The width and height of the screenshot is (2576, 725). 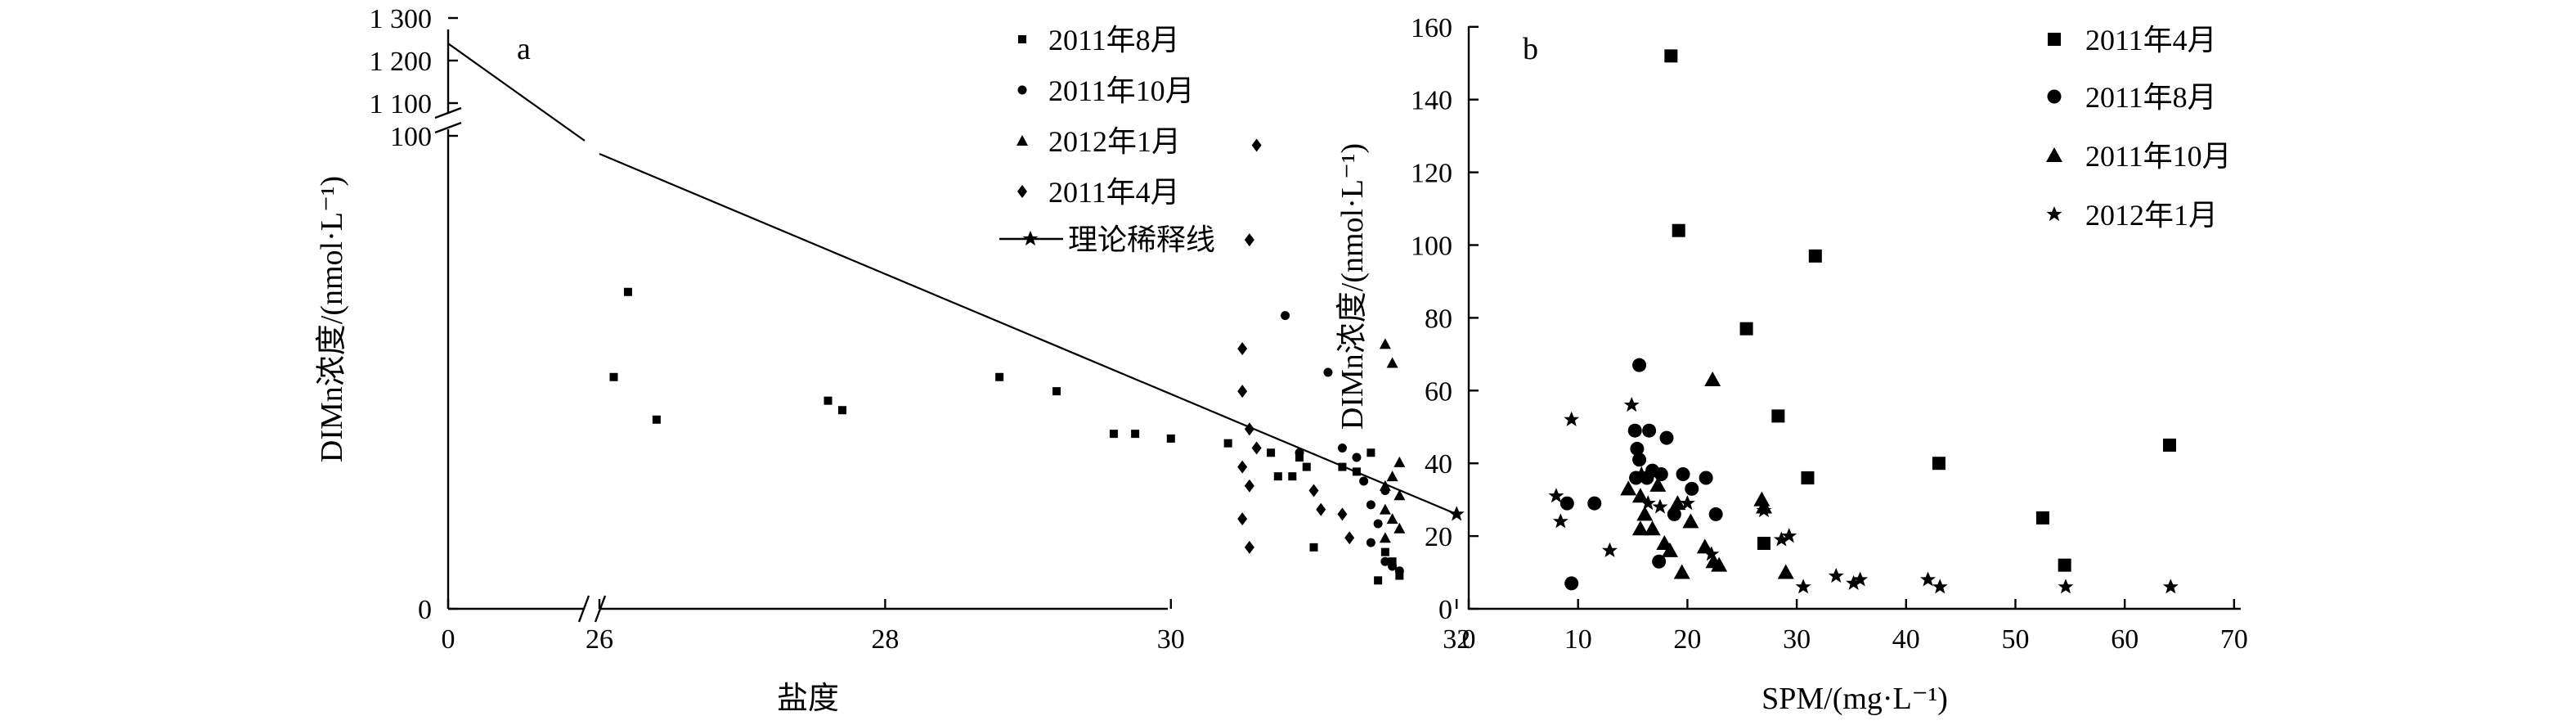 I want to click on chart-a-legend-label: 理论稀释线, so click(x=1141, y=240).